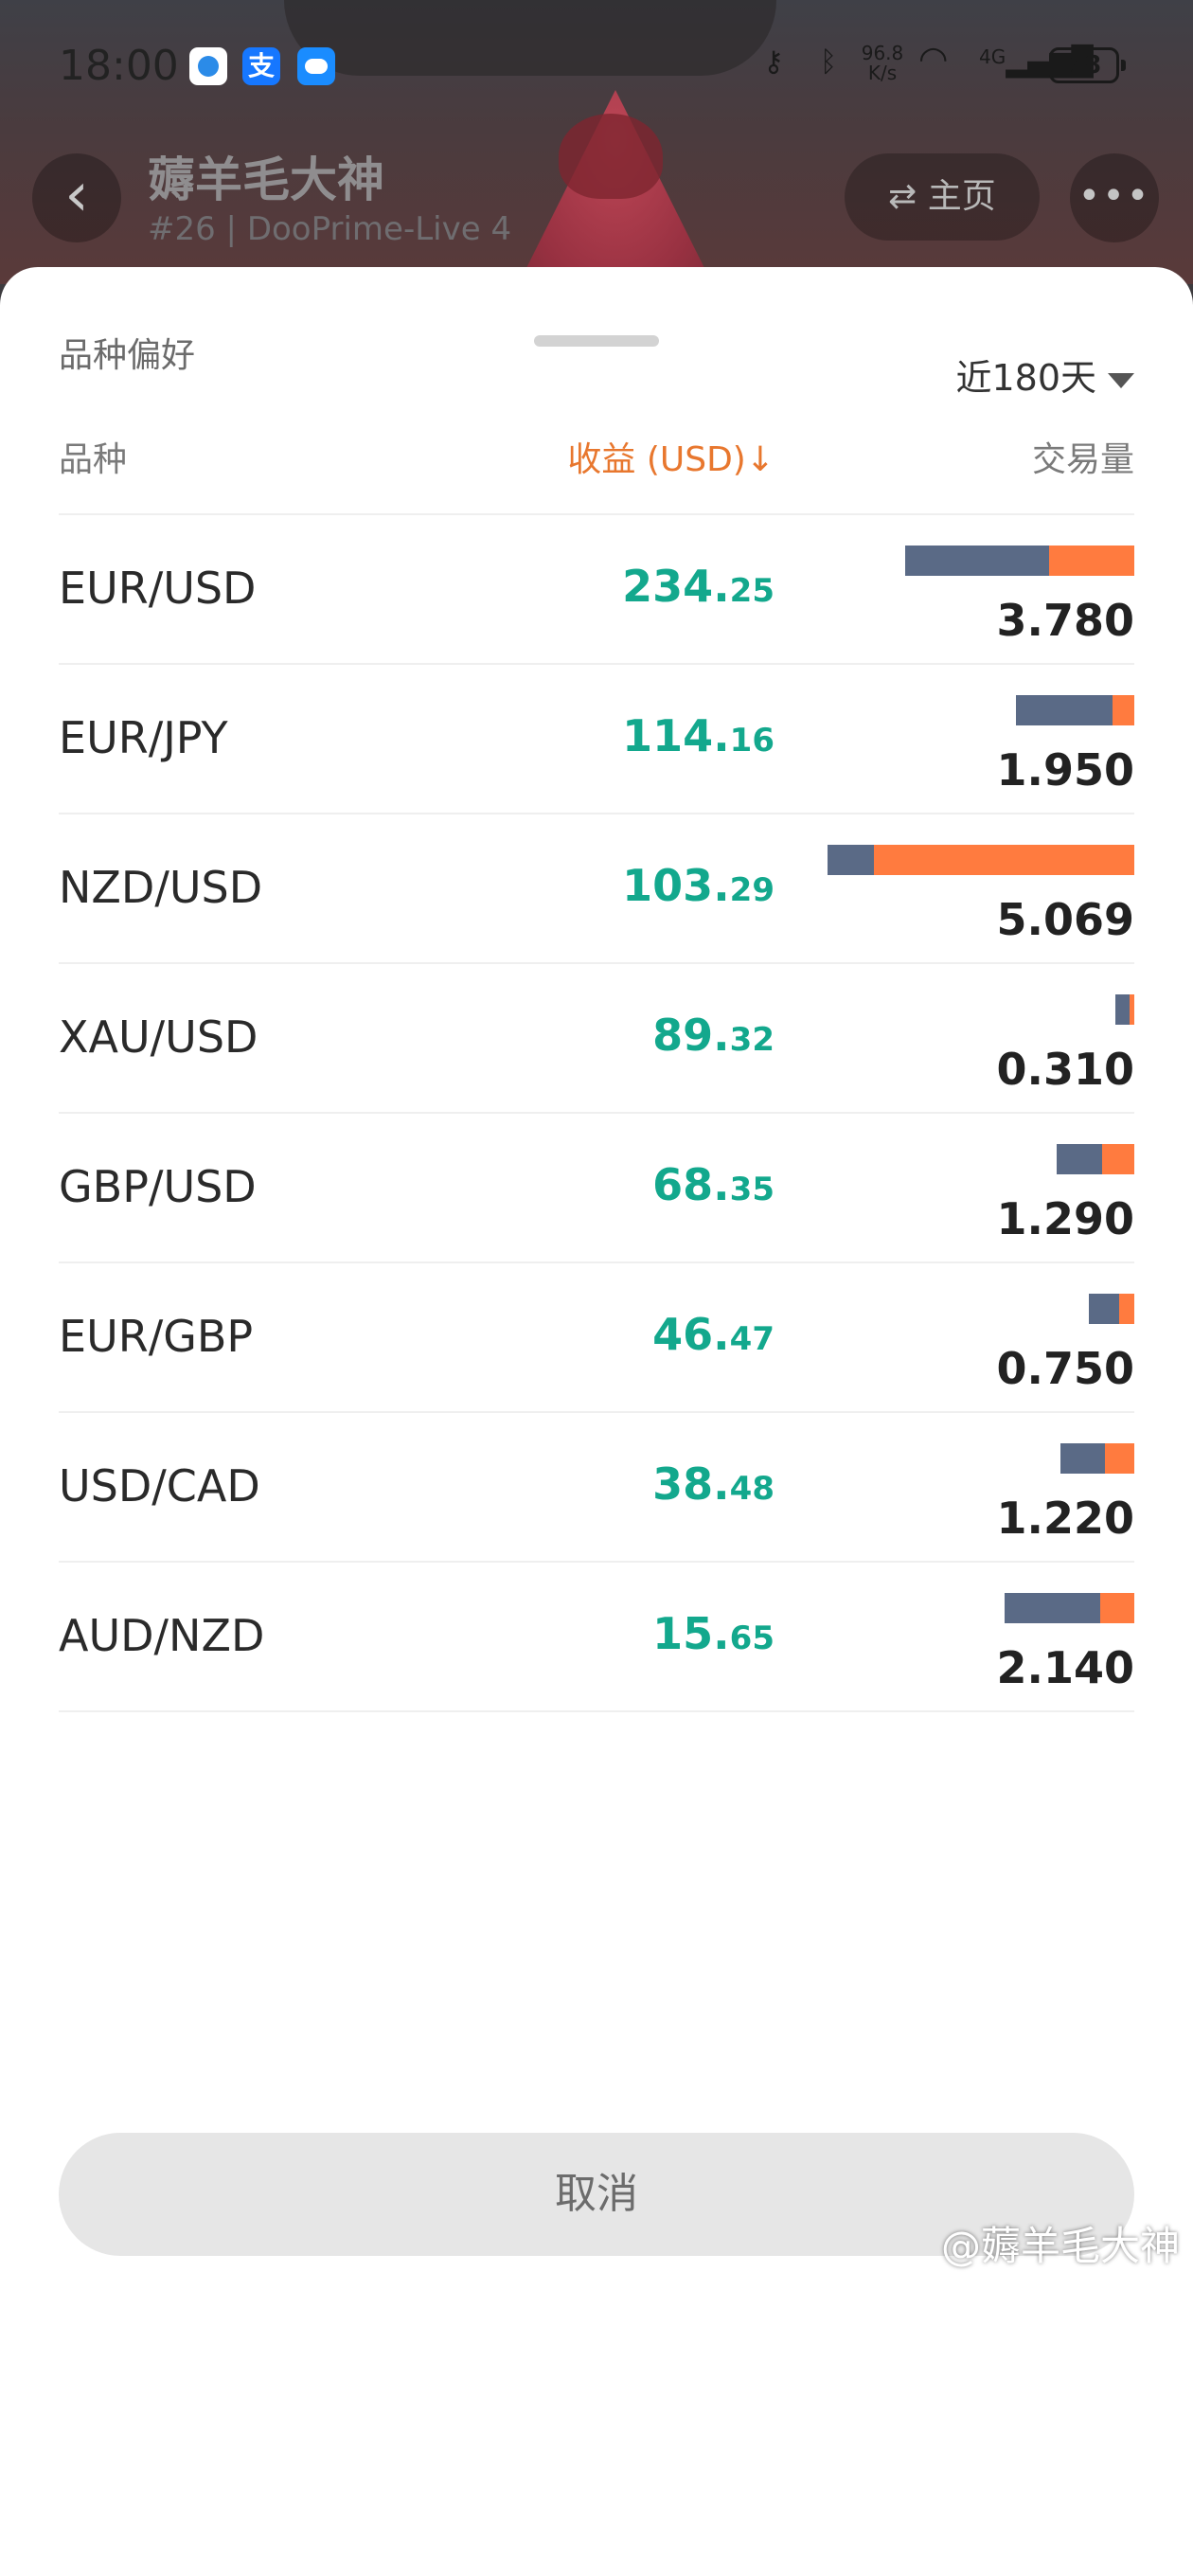 The height and width of the screenshot is (2576, 1193). What do you see at coordinates (596, 1636) in the screenshot?
I see `list-item: AUD/NZD 15.65 2.140` at bounding box center [596, 1636].